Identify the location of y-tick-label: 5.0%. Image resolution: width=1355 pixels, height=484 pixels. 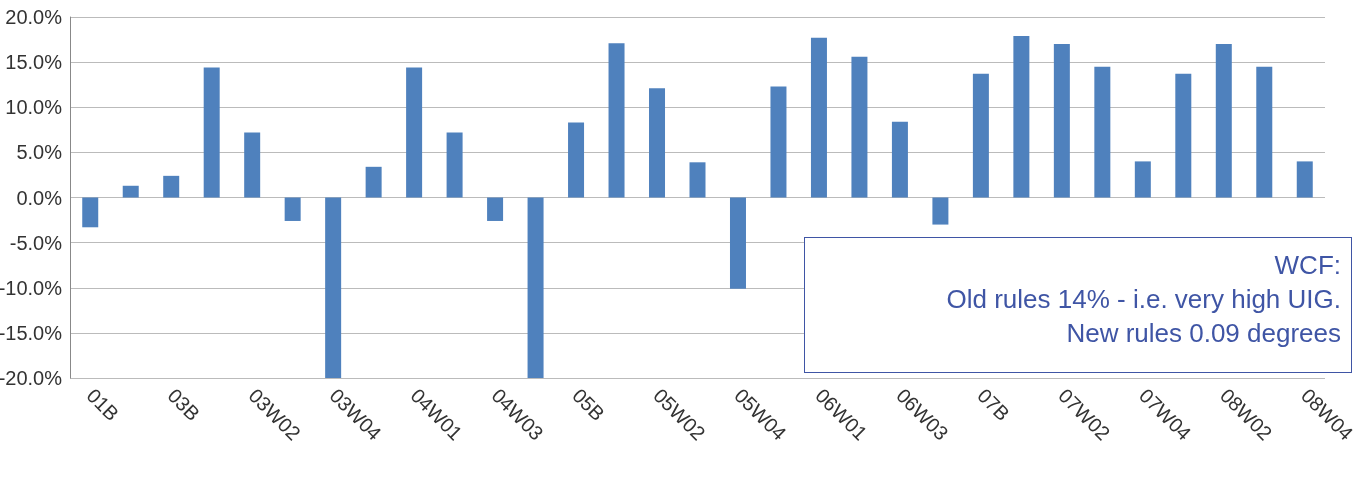
(39, 152).